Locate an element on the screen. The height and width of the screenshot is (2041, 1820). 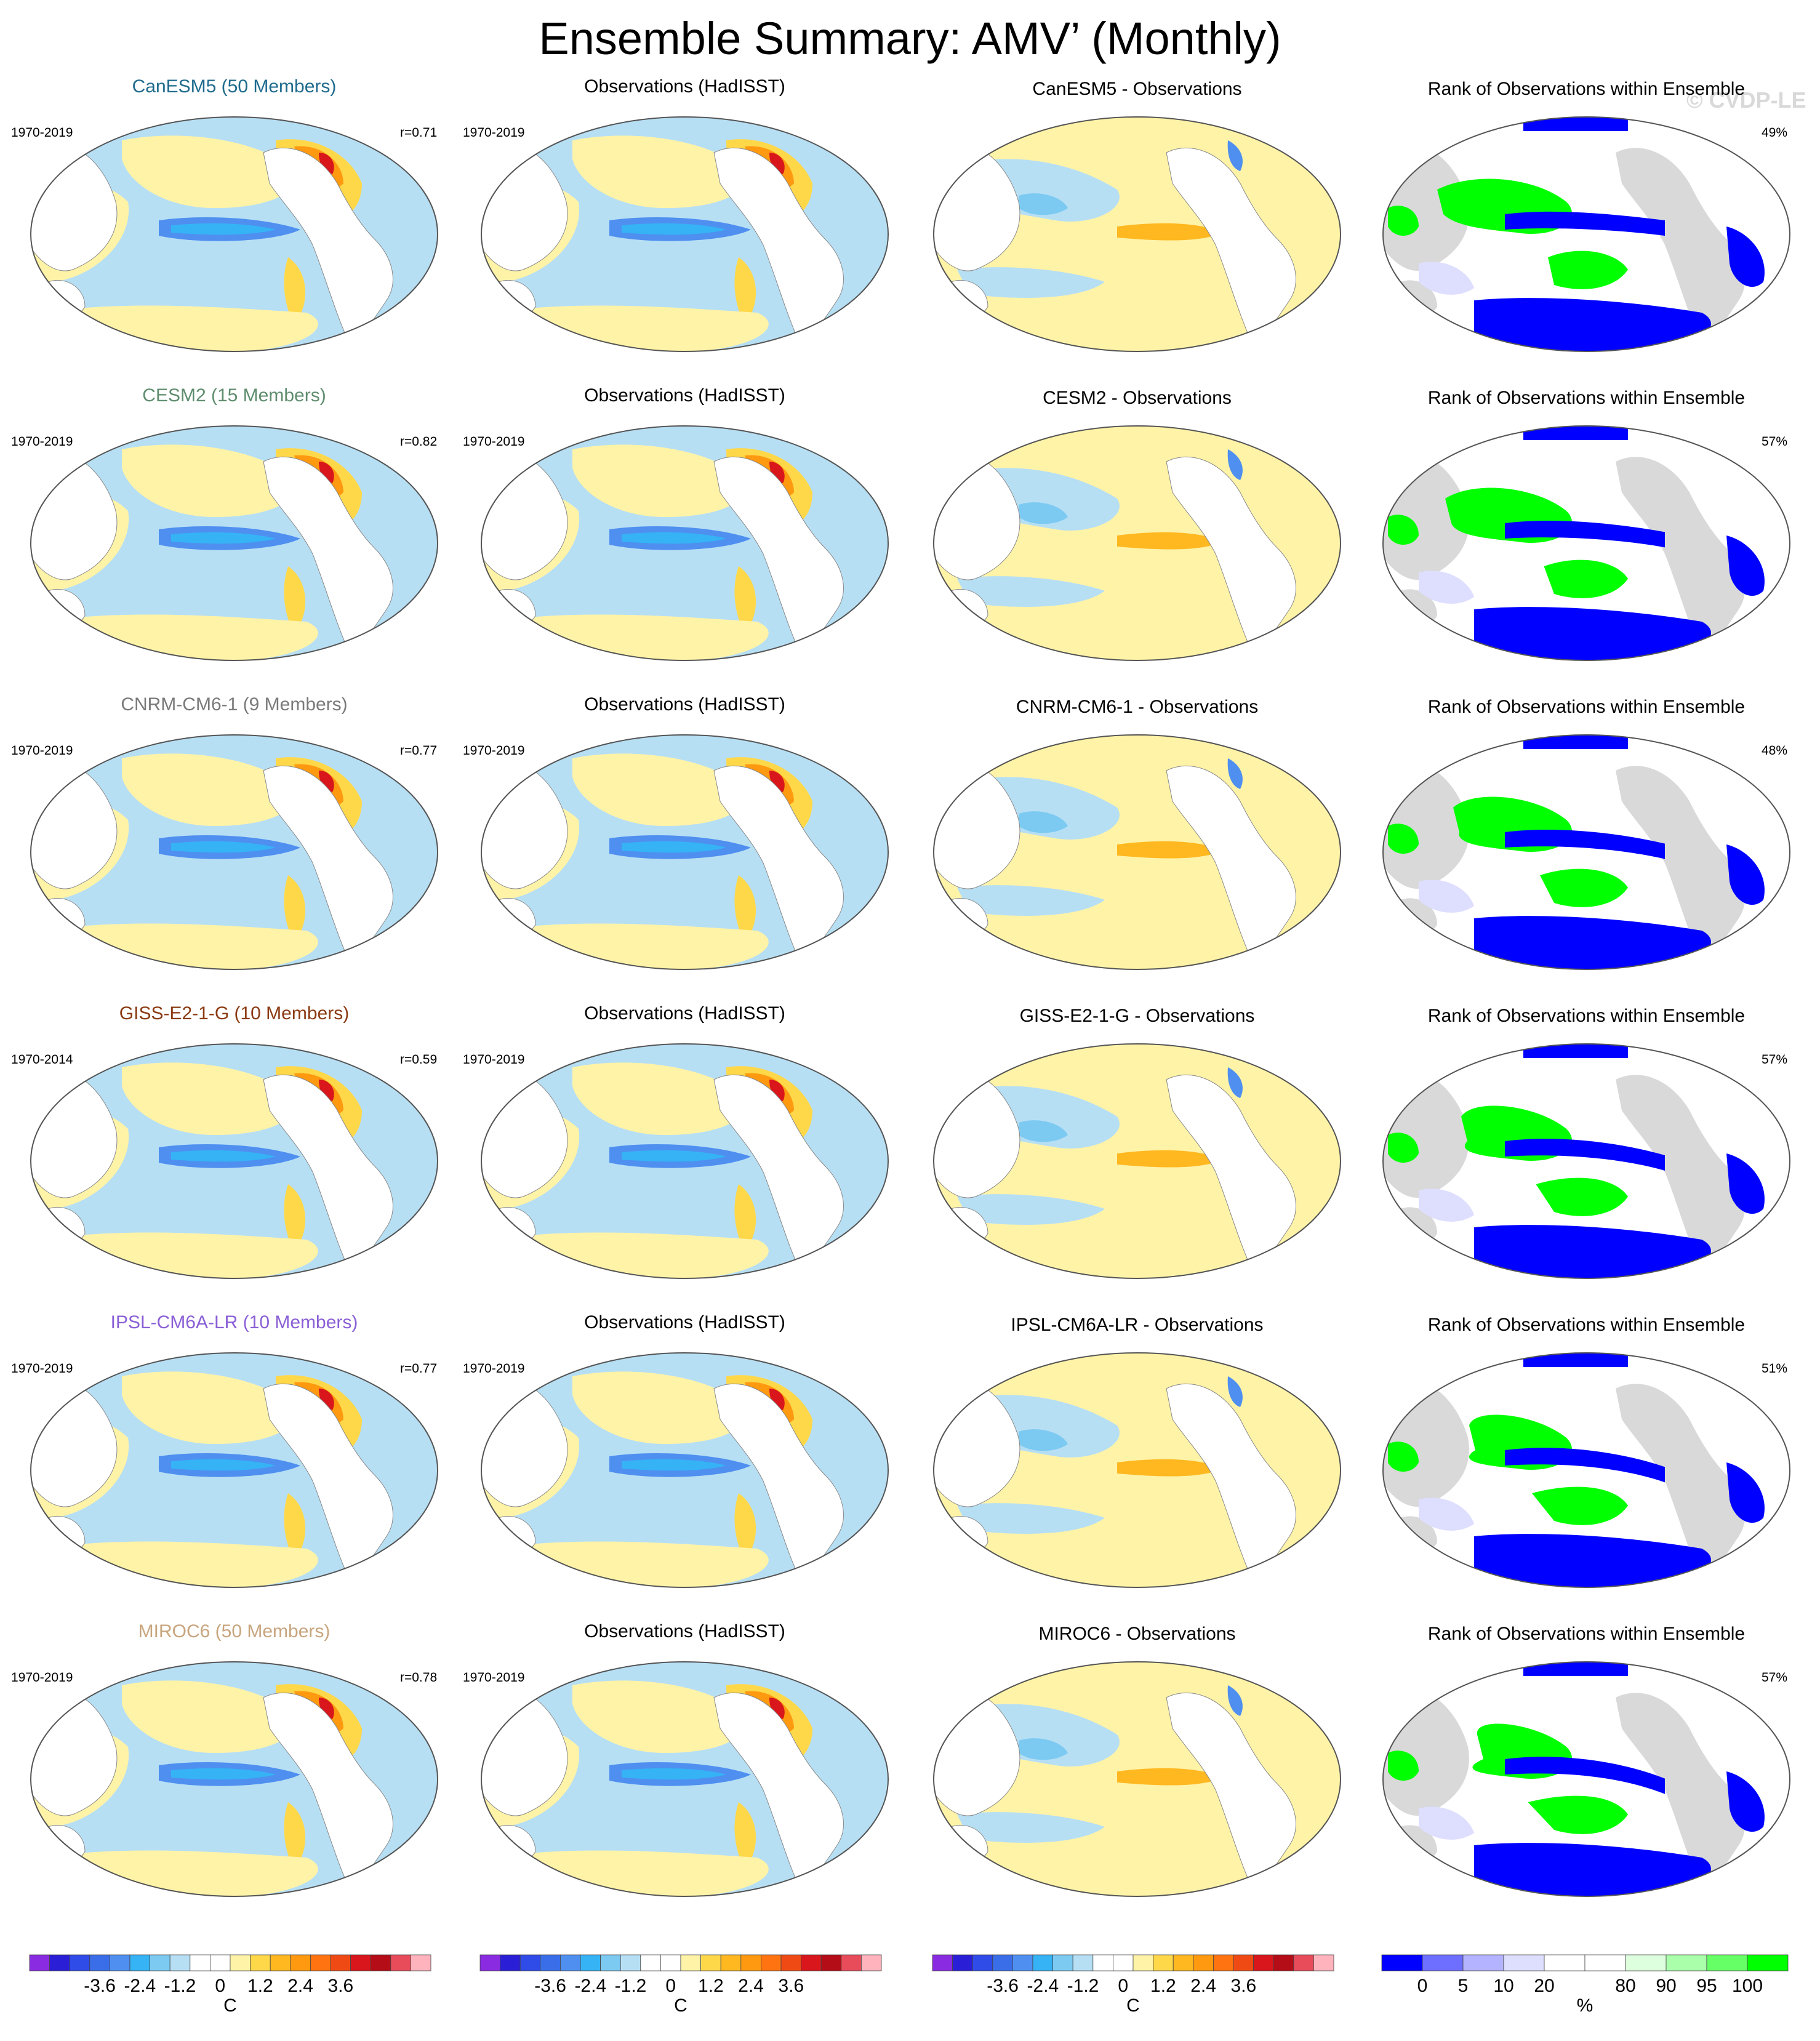
colorbar-unit-label: C is located at coordinates (681, 2006).